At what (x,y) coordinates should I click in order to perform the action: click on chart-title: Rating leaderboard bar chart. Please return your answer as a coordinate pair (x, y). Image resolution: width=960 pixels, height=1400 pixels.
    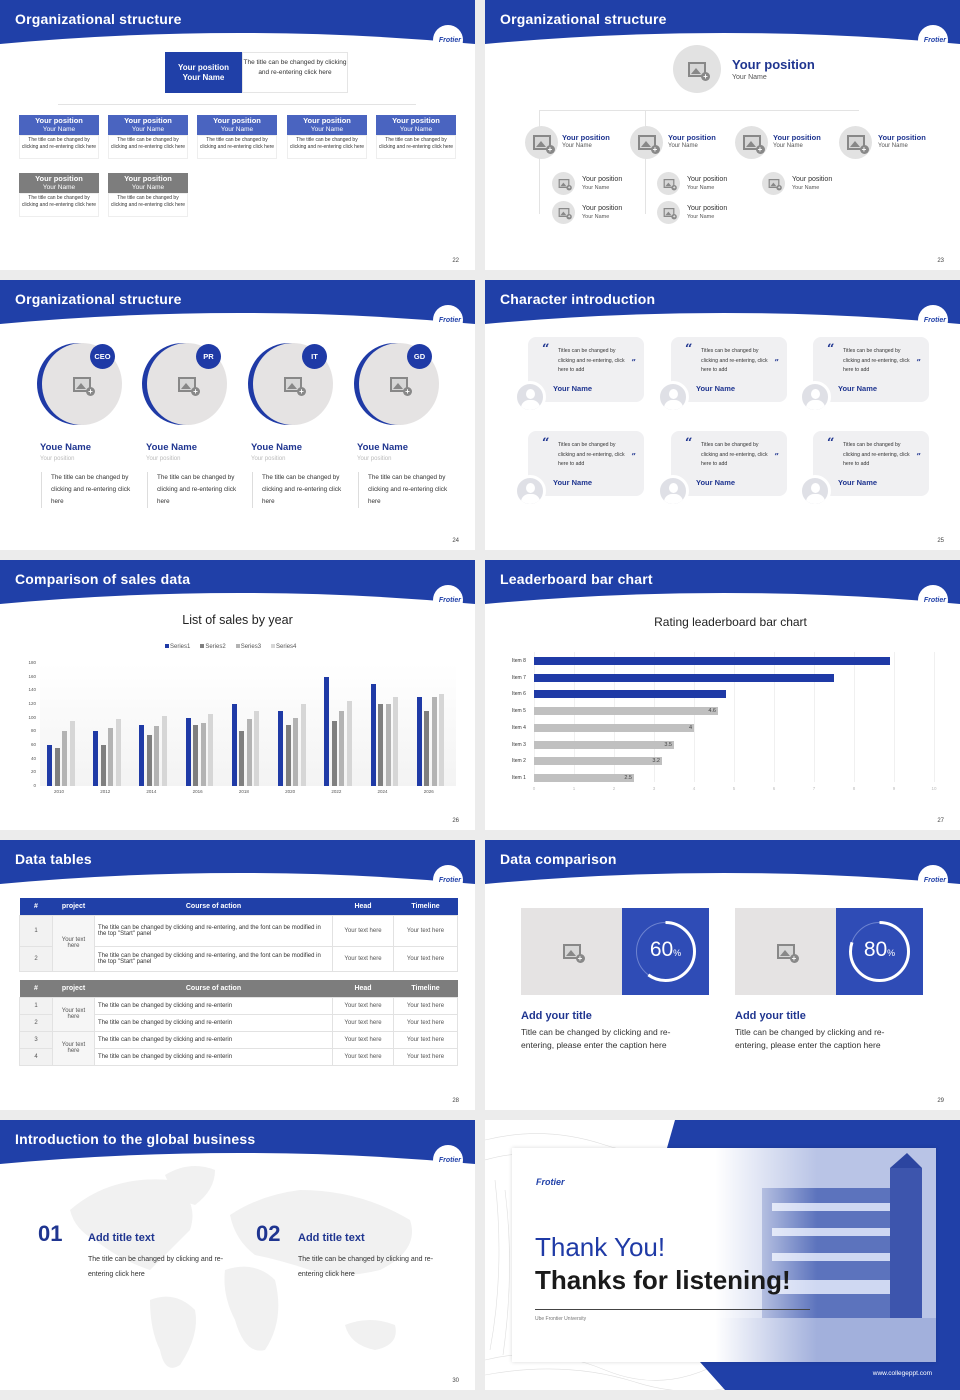
    Looking at the image, I should click on (730, 622).